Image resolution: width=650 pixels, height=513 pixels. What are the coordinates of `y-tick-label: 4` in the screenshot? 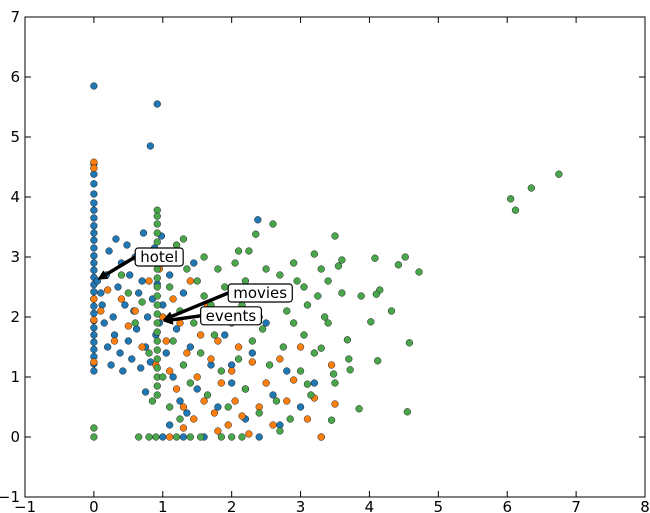 It's located at (15, 197).